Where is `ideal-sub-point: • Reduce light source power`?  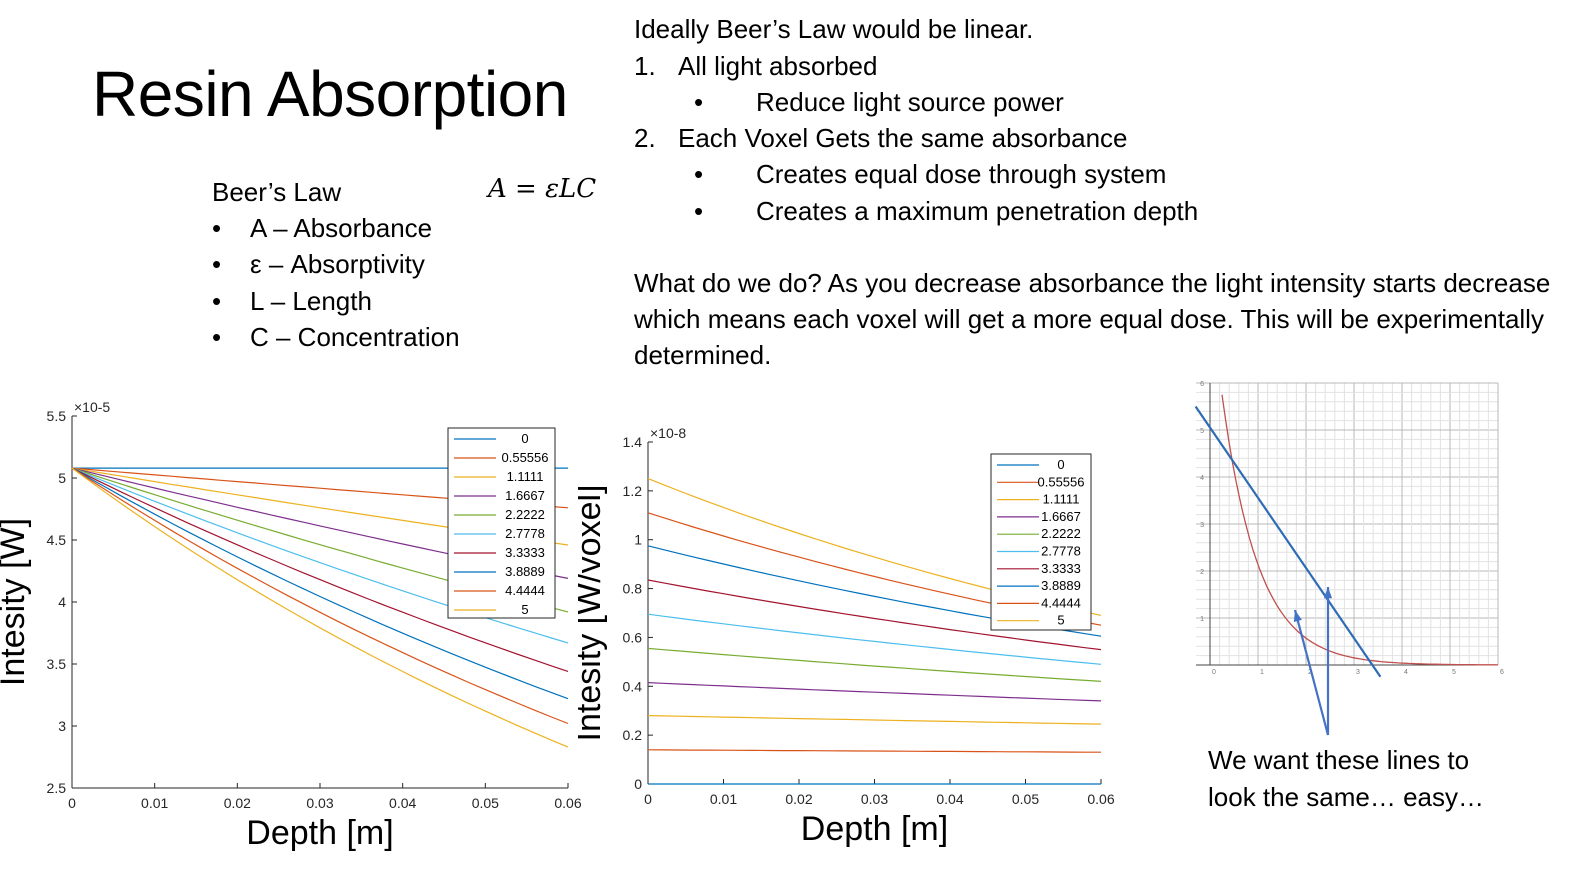
ideal-sub-point: • Reduce light source power is located at coordinates (849, 102).